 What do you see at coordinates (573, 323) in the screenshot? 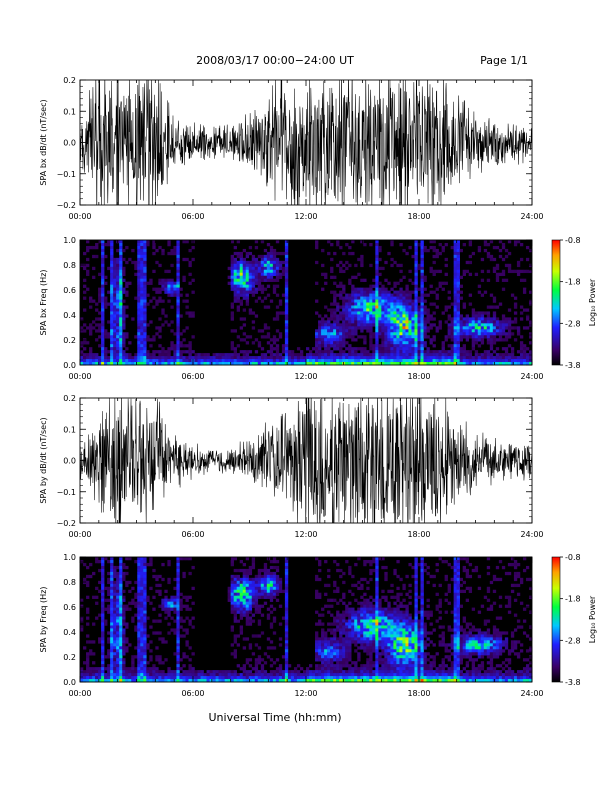
I see `colorbar-tick-label: -2.8` at bounding box center [573, 323].